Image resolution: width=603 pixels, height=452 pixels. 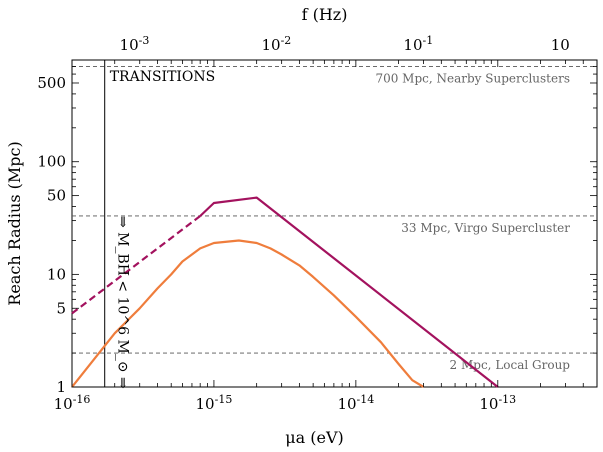 I want to click on x2-tick-label-2: 10⁻¹, so click(x=418, y=44).